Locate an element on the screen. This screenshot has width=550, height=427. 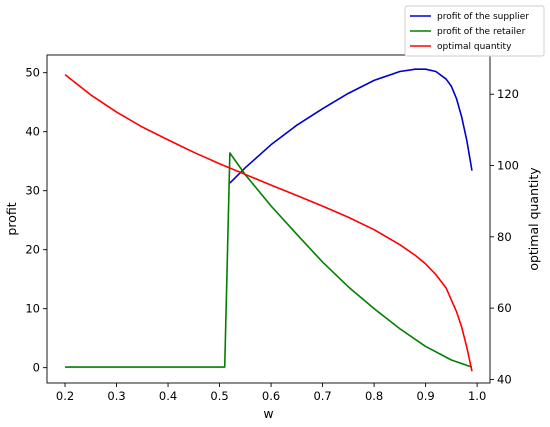
x-axis-label: w is located at coordinates (268, 413).